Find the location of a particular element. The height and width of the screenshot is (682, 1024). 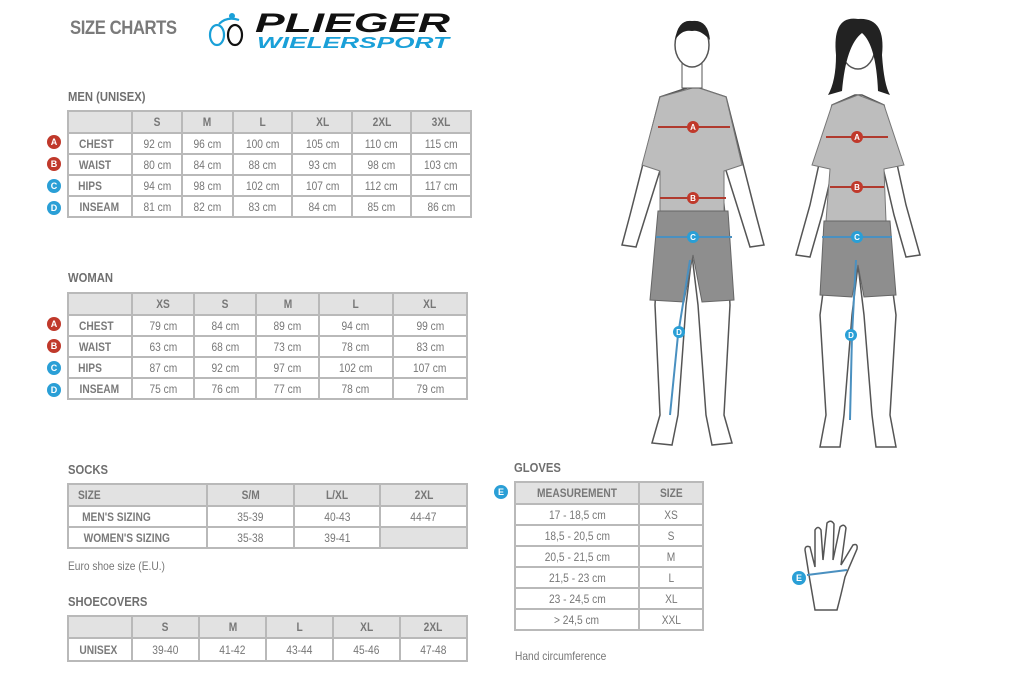

hand-figure: E is located at coordinates (825, 565).